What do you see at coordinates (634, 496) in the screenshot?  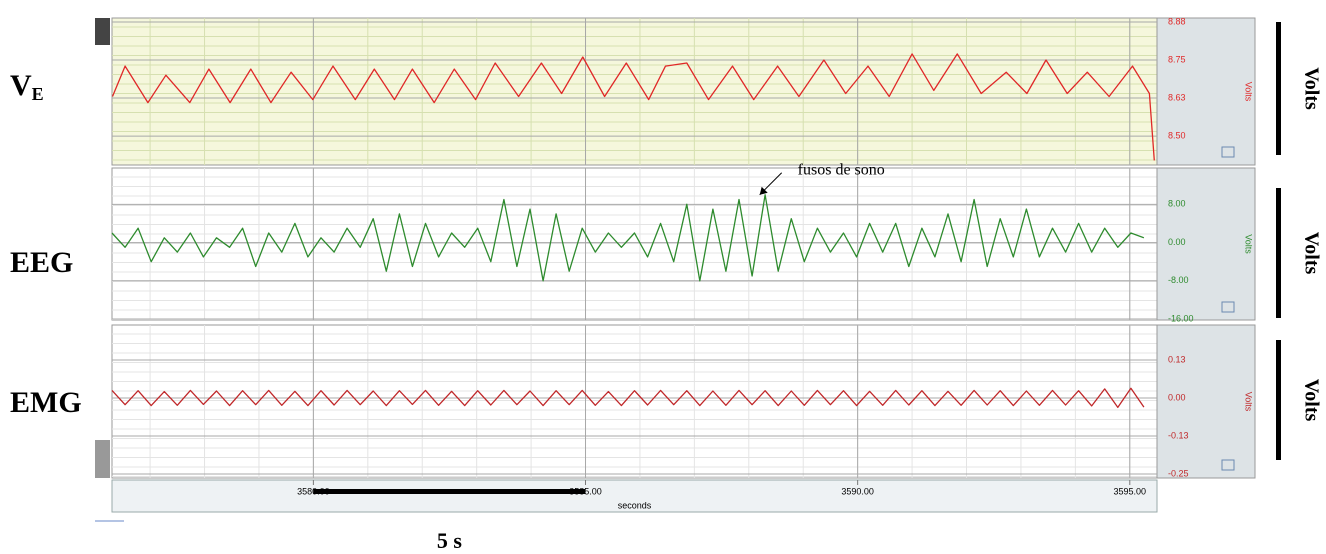 I see `time-axis-panel` at bounding box center [634, 496].